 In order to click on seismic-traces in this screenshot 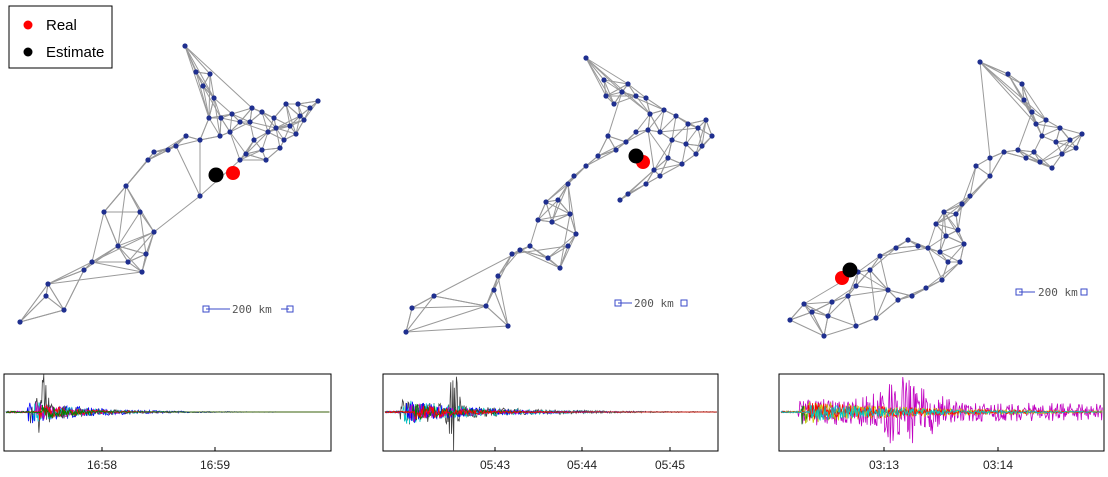, I will do `click(941, 410)`.